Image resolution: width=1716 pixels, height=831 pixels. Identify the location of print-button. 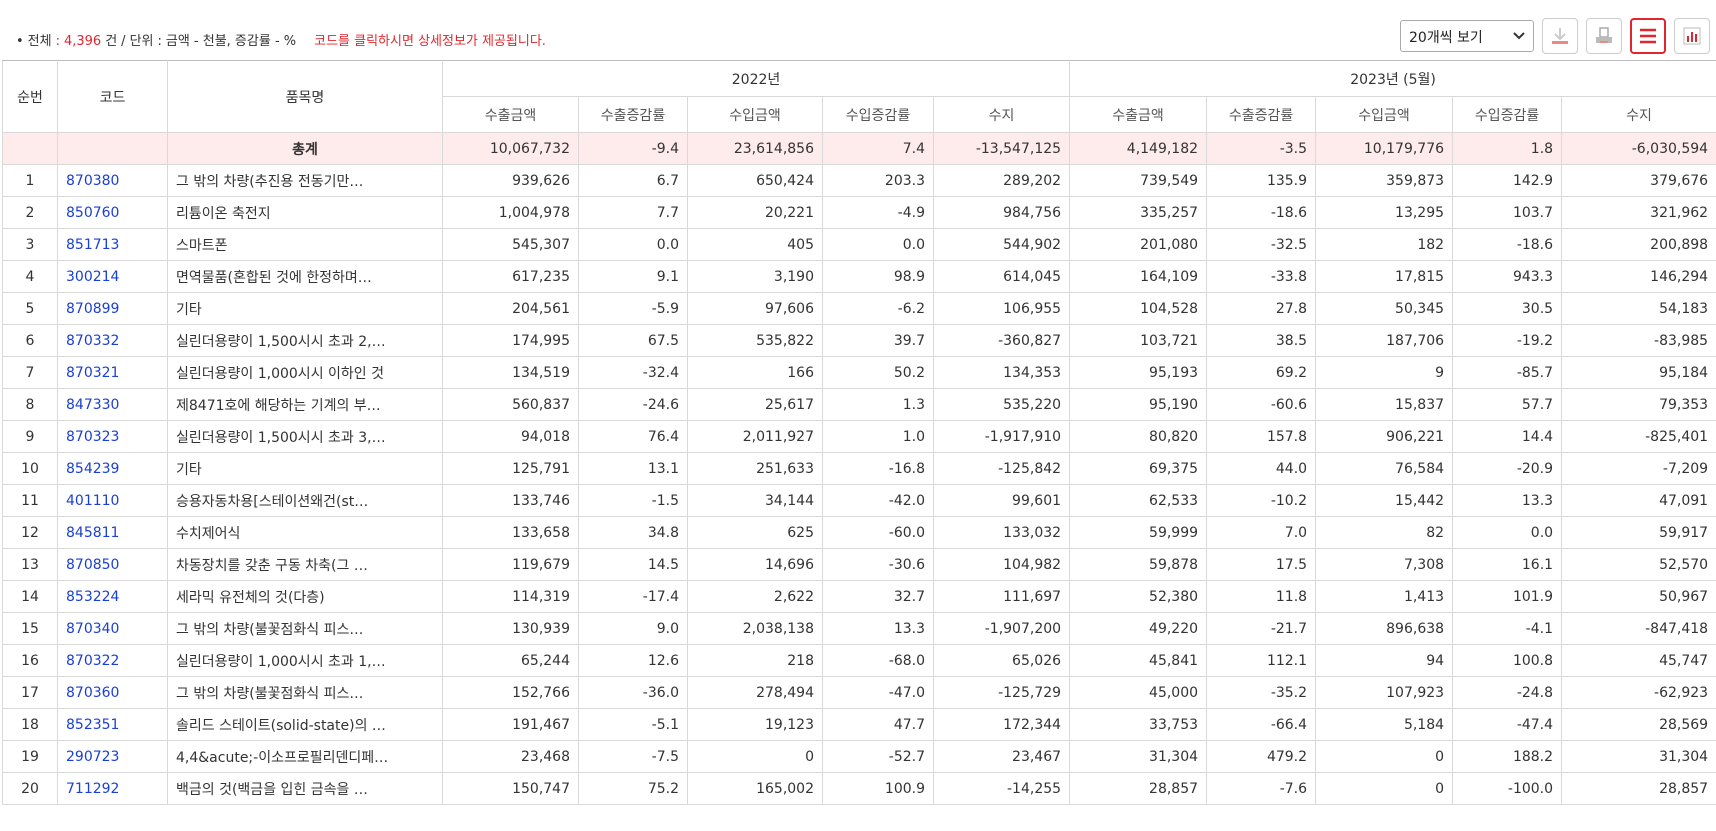
(1604, 36).